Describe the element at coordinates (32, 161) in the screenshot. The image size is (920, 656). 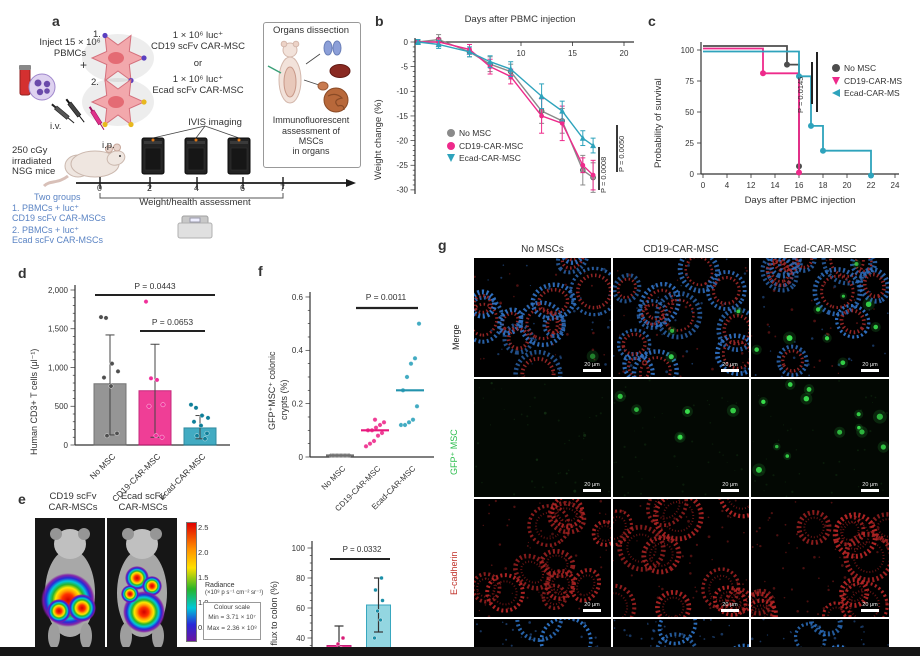
I see `irradiated-text2: irradiated` at that location.